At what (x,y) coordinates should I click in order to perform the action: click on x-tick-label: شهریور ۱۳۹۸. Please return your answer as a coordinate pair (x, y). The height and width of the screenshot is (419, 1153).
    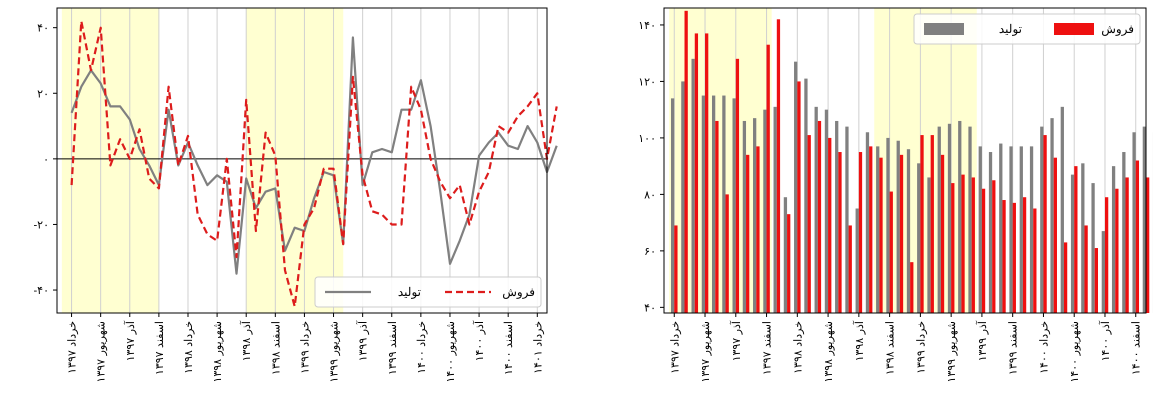
    Looking at the image, I should click on (217, 352).